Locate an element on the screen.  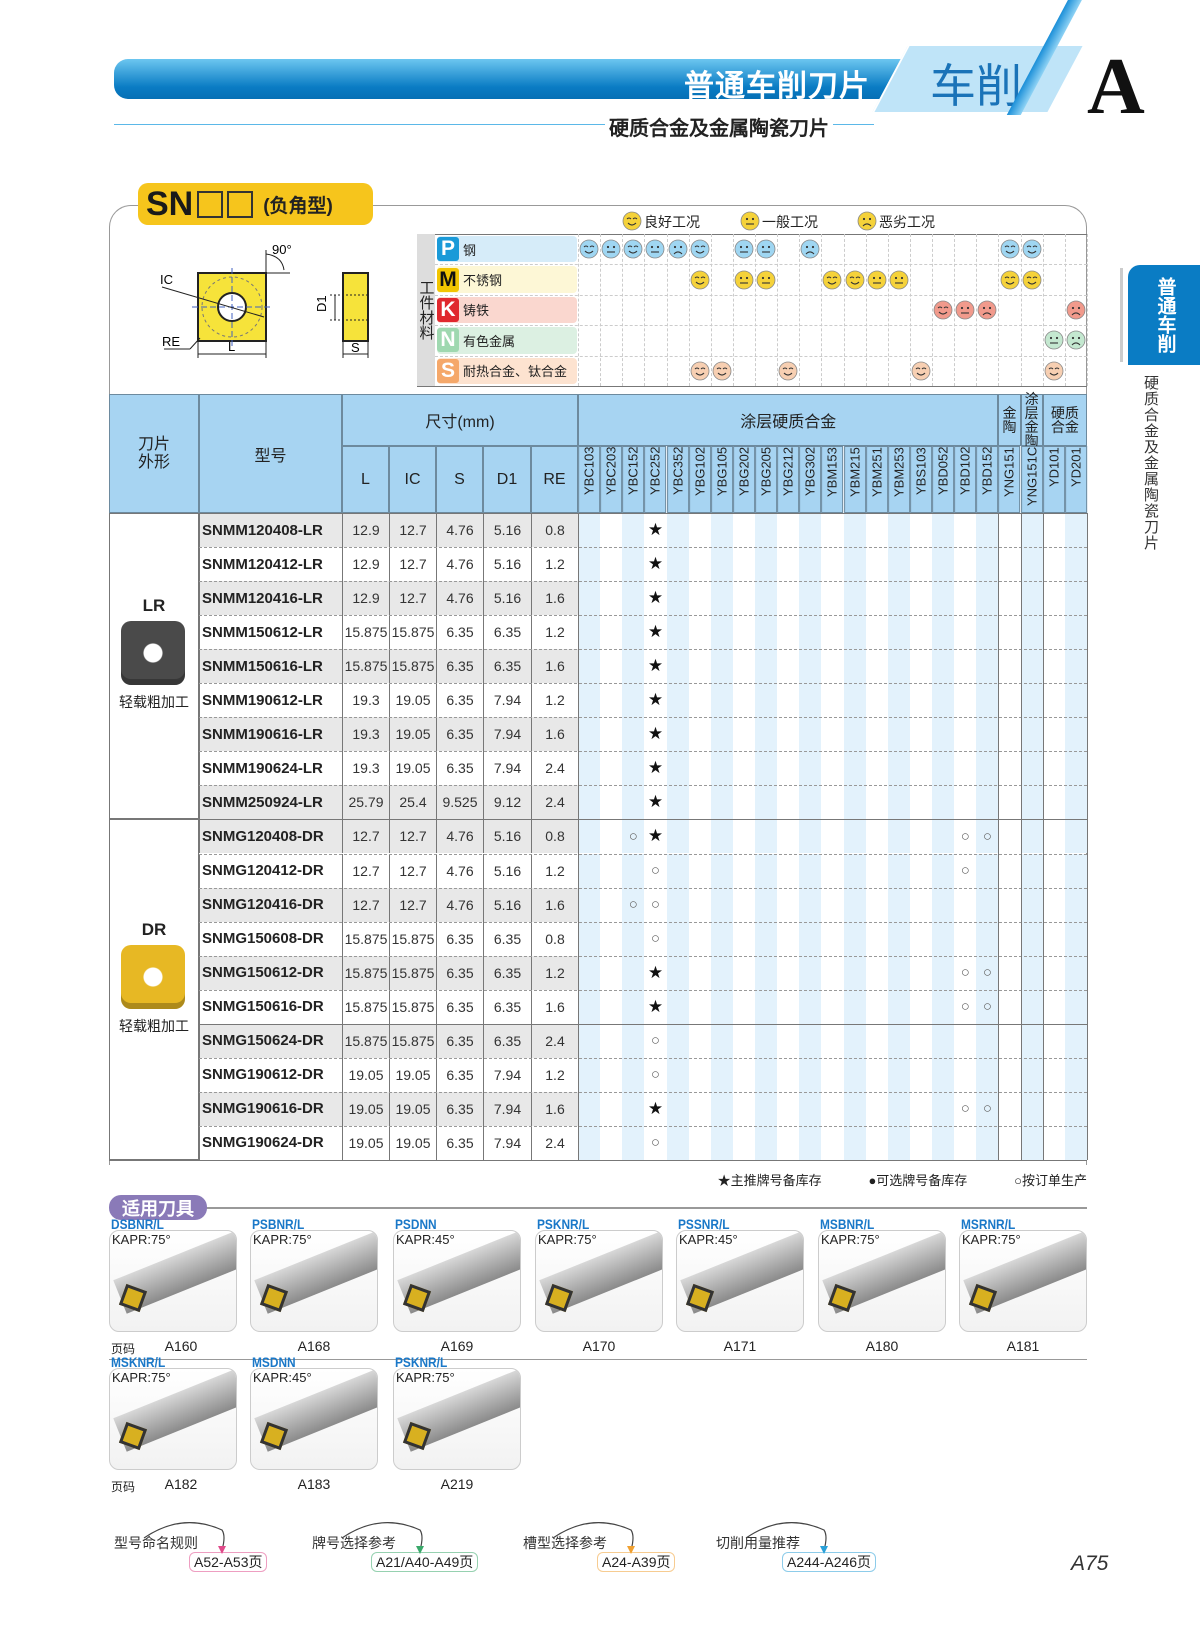
header-grade: YNG151 is located at coordinates (1009, 479).